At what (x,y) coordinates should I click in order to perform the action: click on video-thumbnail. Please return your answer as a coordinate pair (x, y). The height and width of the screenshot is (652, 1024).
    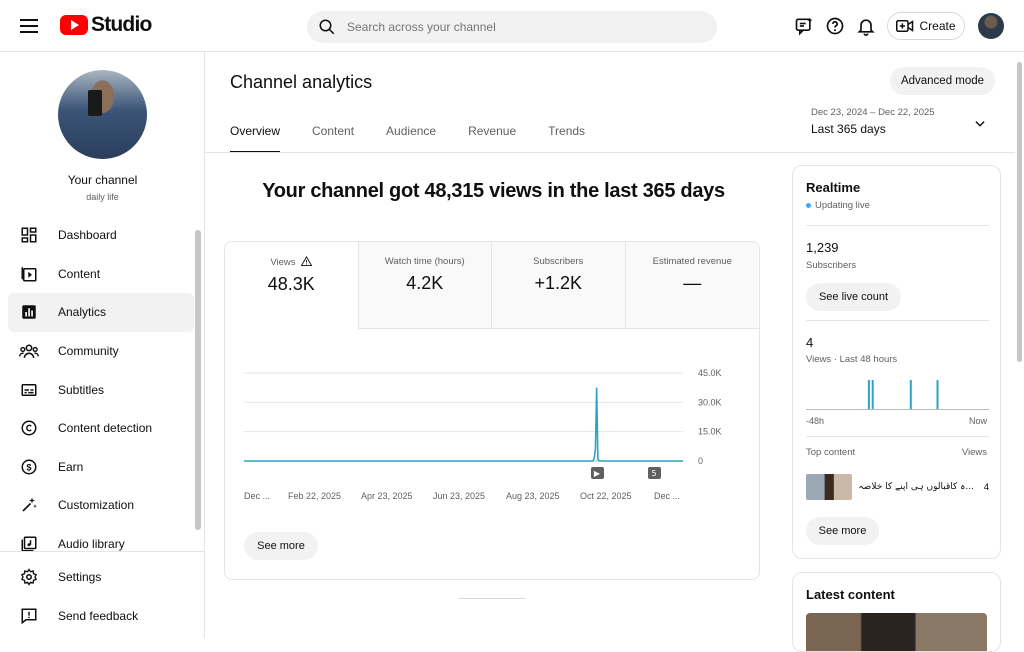
    Looking at the image, I should click on (829, 487).